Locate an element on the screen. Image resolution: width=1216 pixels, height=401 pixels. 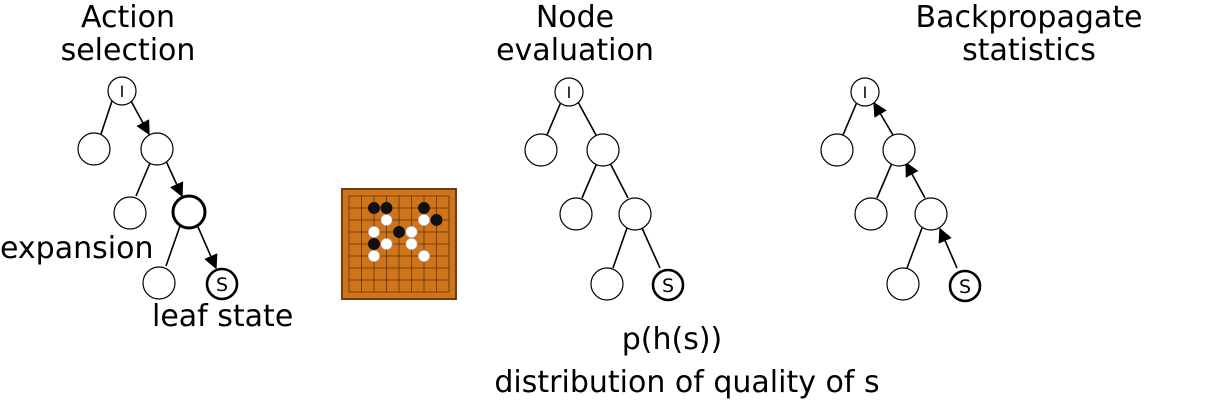
board-stones is located at coordinates (405, 232).